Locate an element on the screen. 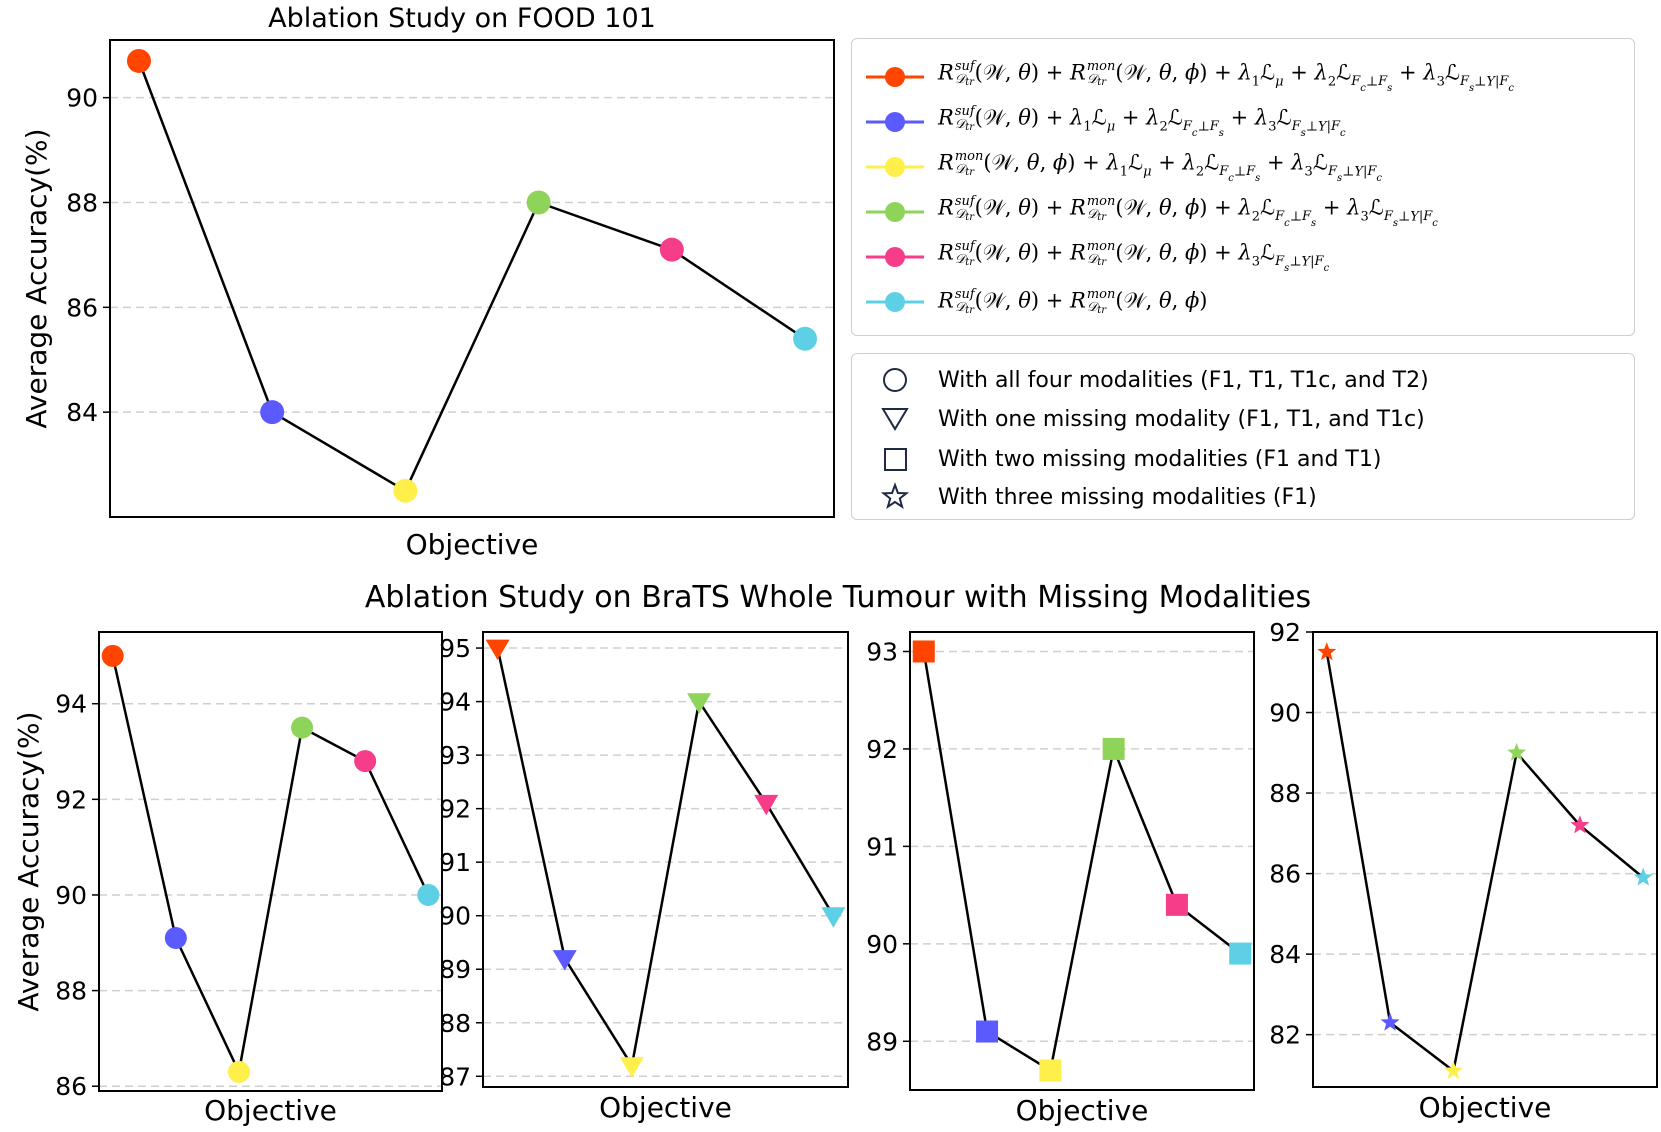 The width and height of the screenshot is (1661, 1132). brats_two_missing-tick-label: 89 is located at coordinates (882, 1041).